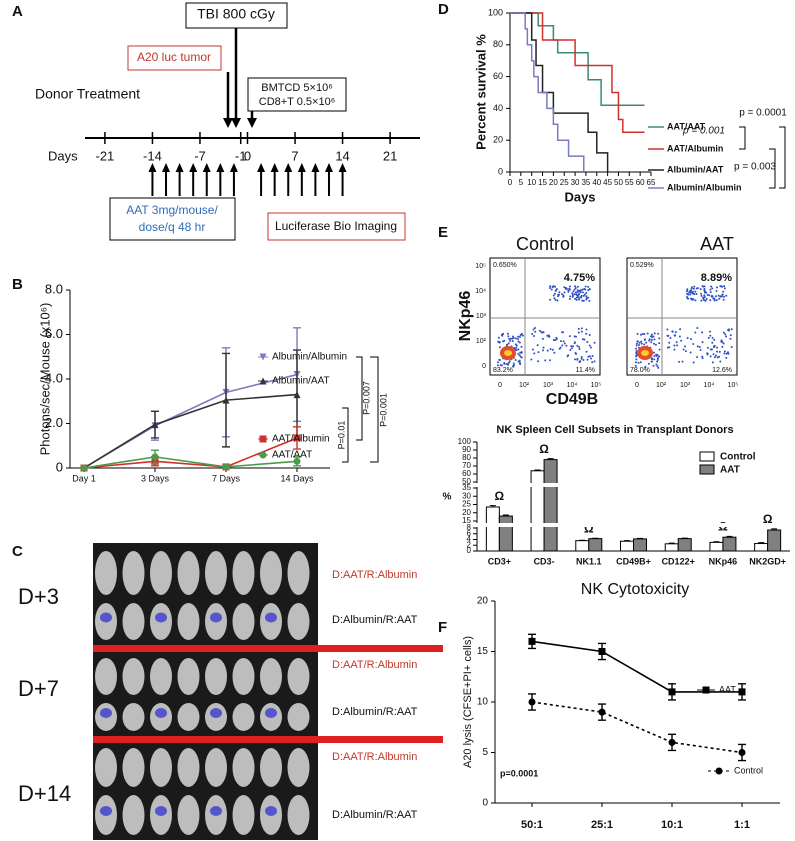  Describe the element at coordinates (505, 265) in the screenshot. I see `quadrant-label: 0.650%` at that location.